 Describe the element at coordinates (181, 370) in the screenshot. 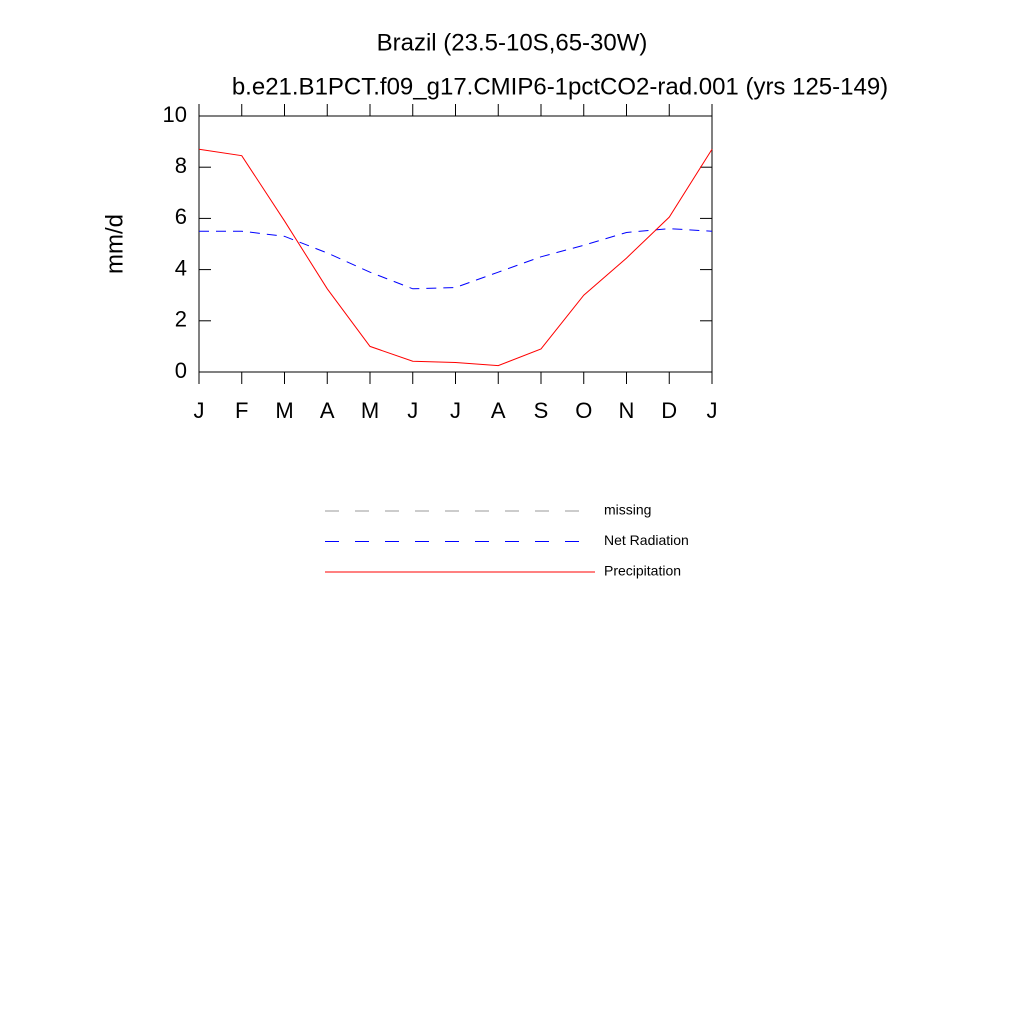

I see `y-tick-label: 0` at that location.